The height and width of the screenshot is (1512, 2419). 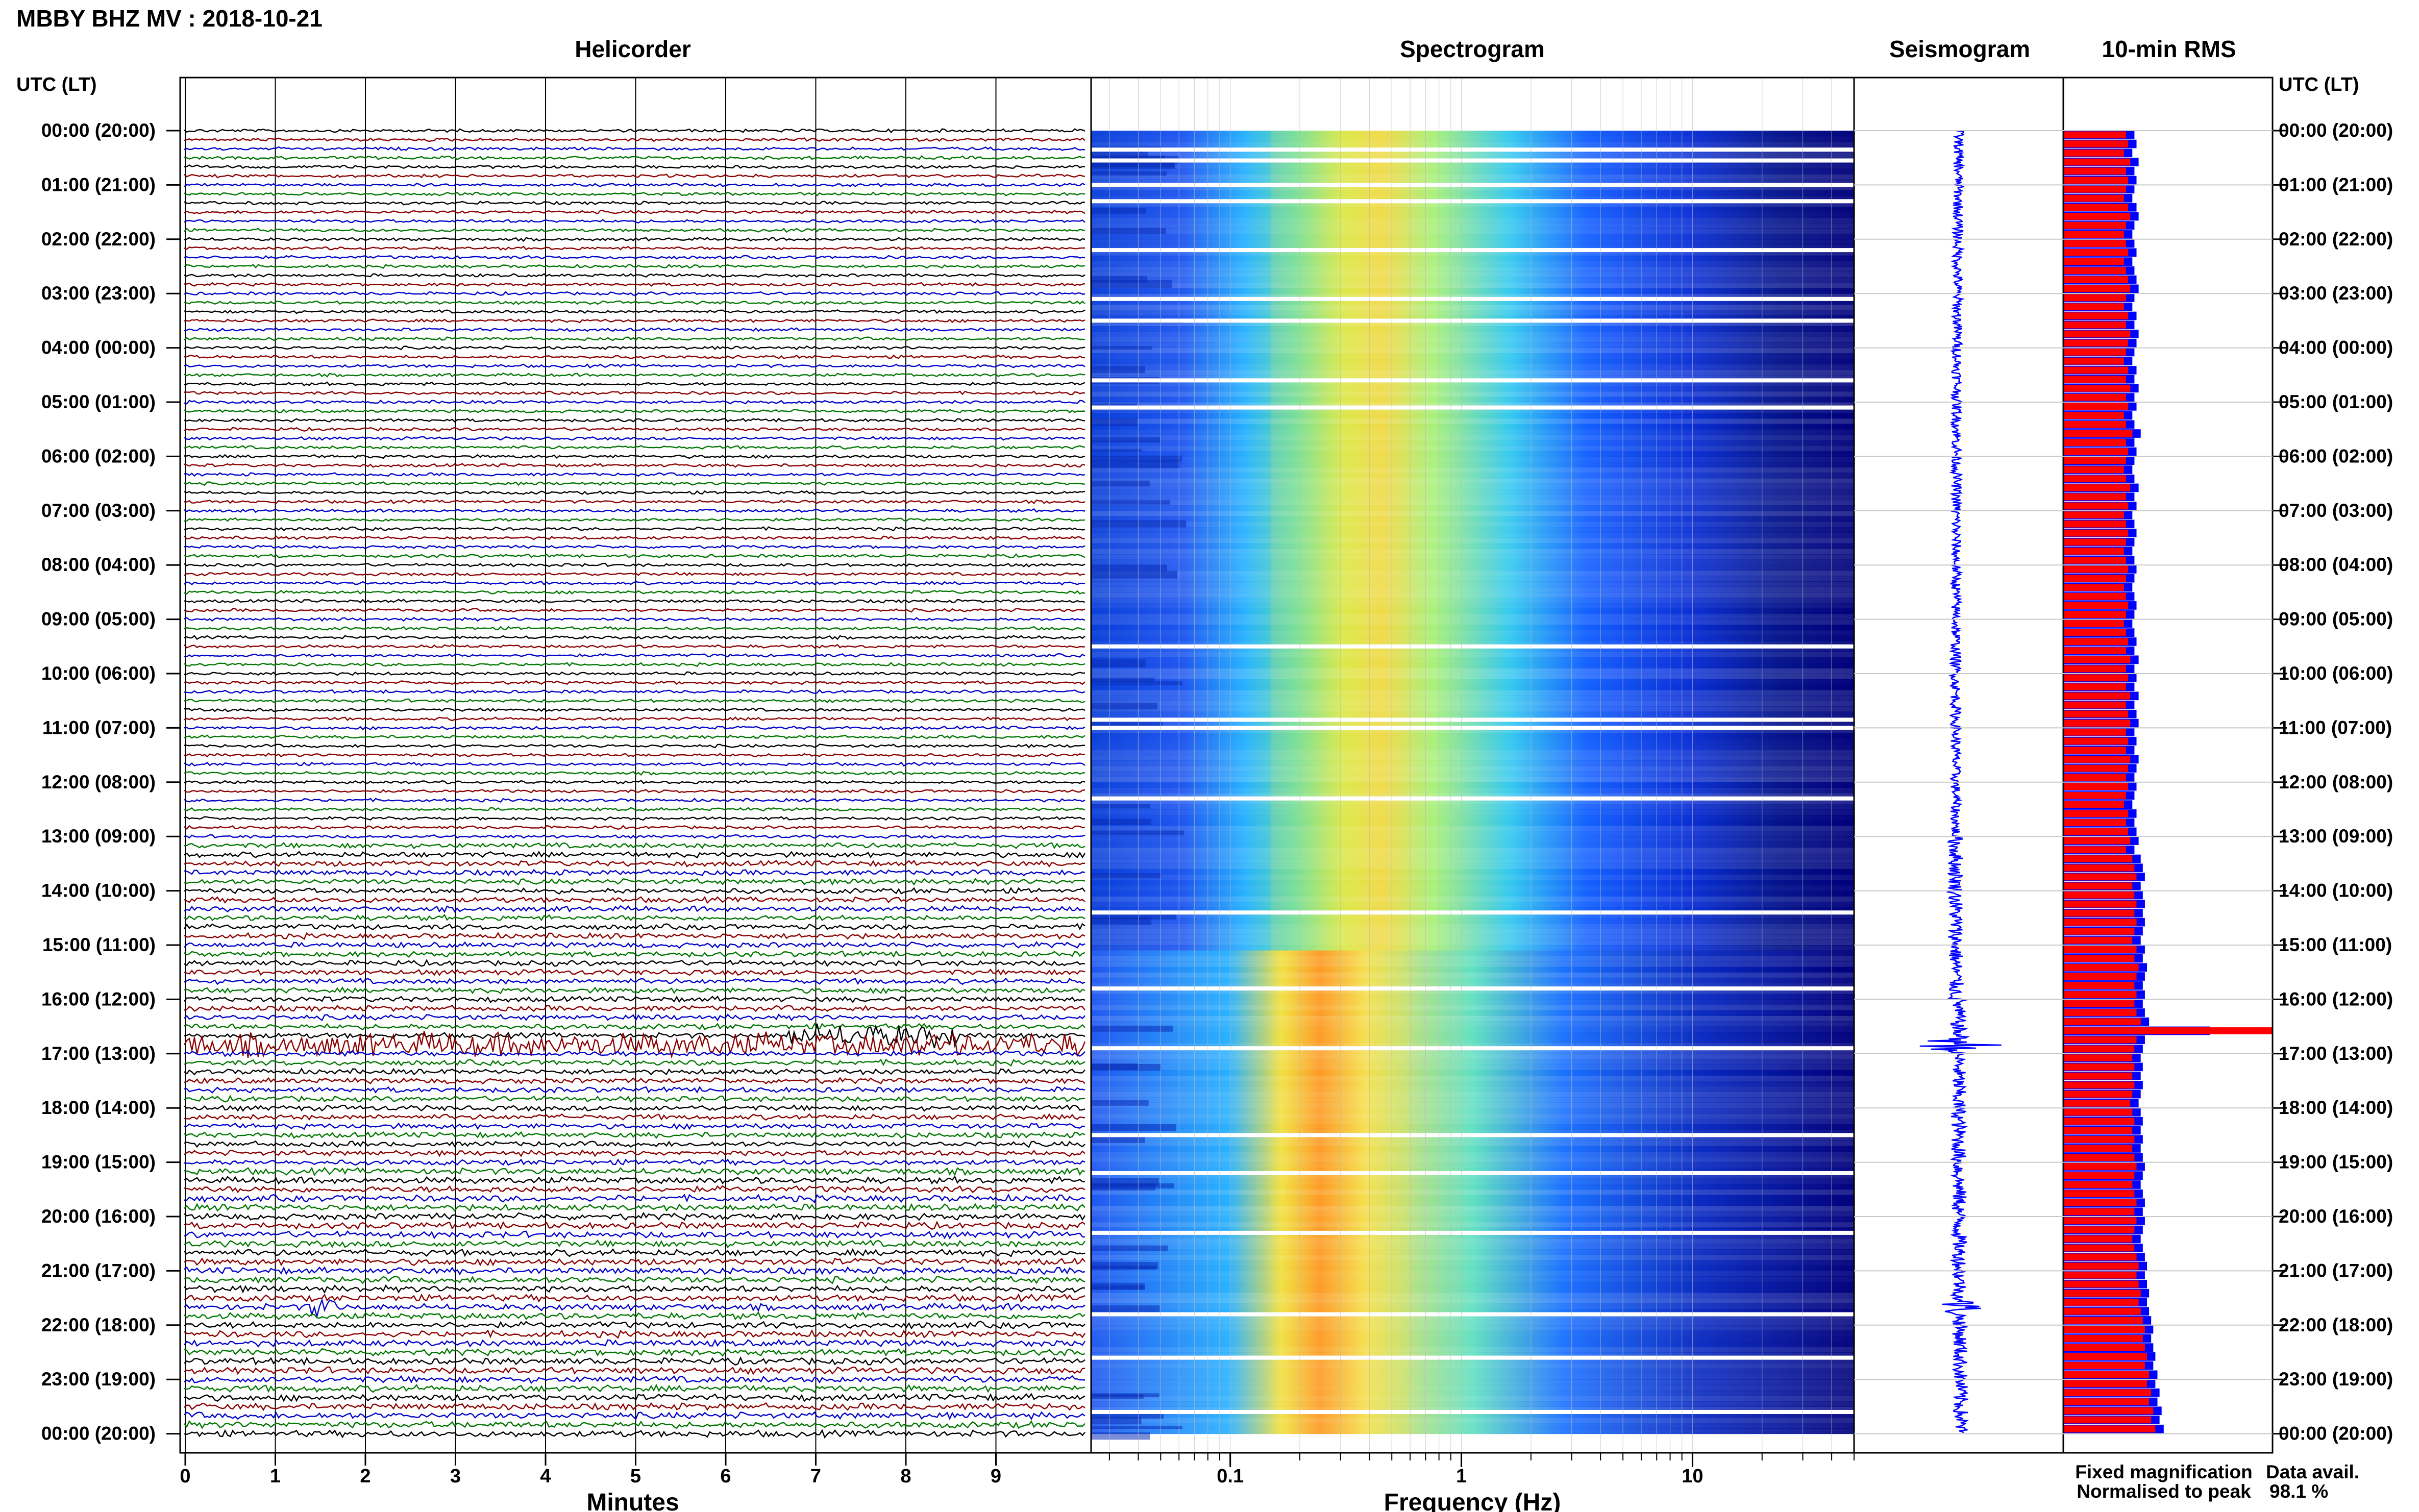 I want to click on time-label-right: 19:00 (15:00), so click(x=2336, y=1162).